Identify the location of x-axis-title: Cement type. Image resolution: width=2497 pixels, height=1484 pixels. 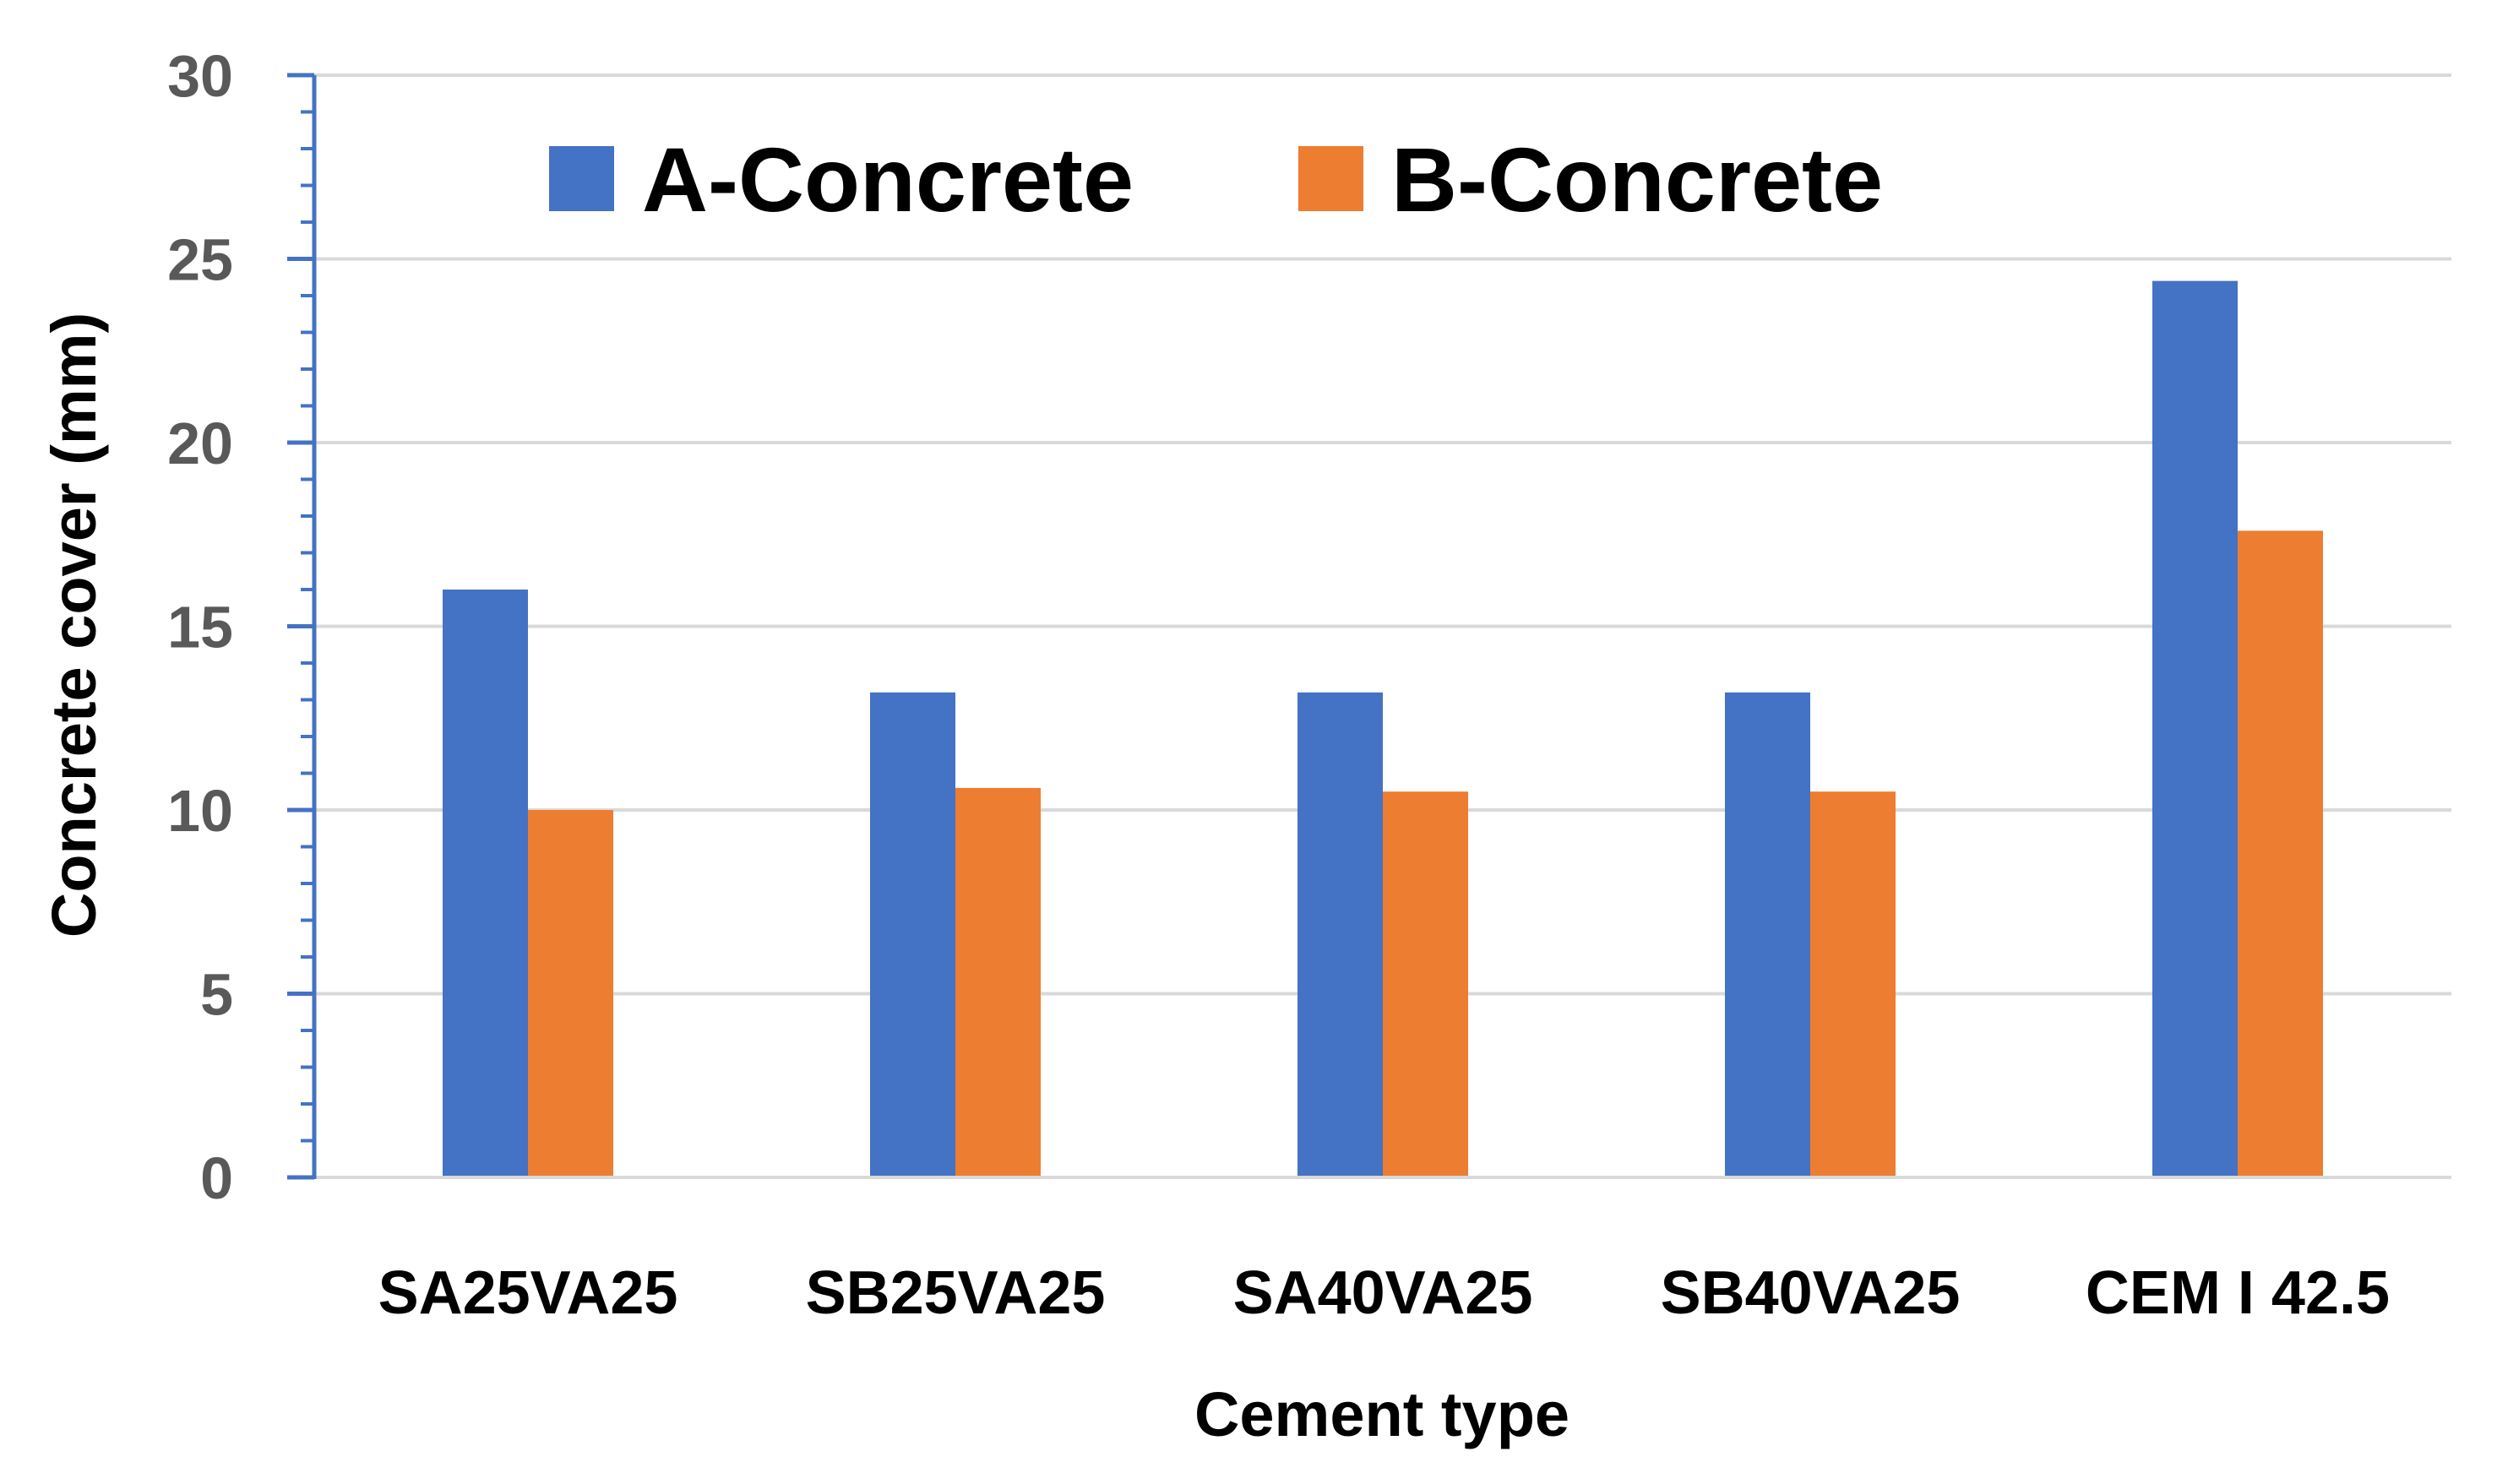
(1381, 1414).